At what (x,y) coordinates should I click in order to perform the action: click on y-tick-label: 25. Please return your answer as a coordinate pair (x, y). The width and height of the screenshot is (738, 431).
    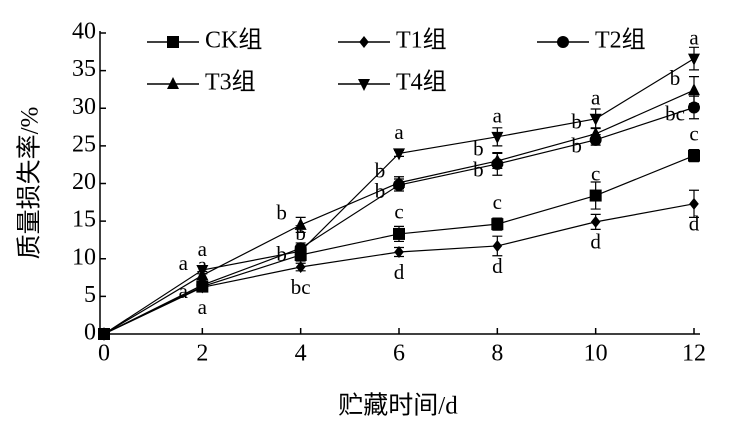
    Looking at the image, I should click on (84, 144).